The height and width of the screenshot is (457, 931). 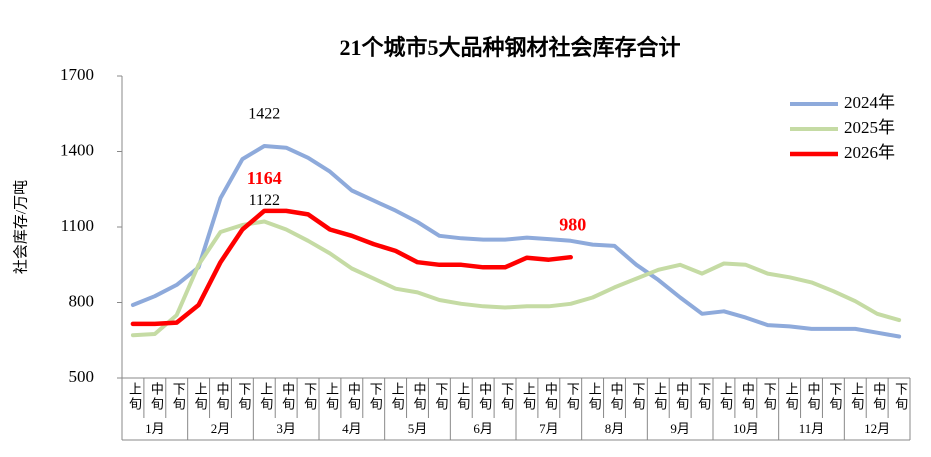 I want to click on y-tick-label: 500, so click(x=82, y=376).